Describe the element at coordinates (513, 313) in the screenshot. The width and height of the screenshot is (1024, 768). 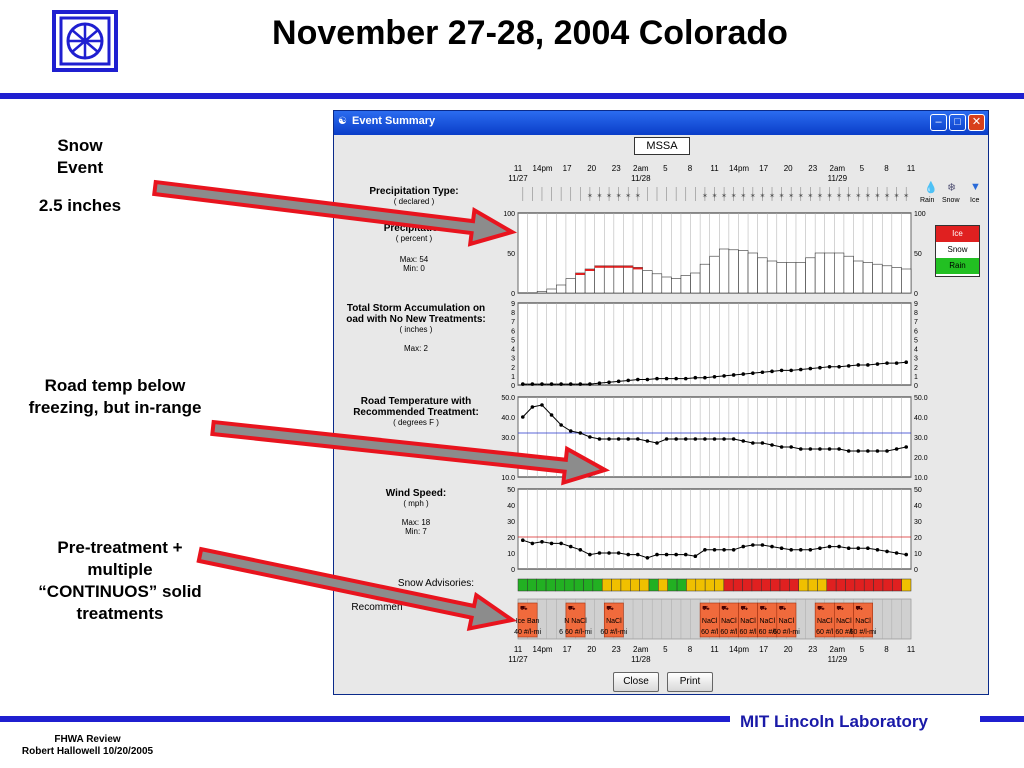
I see `accum-panel-ytick-left: 8` at that location.